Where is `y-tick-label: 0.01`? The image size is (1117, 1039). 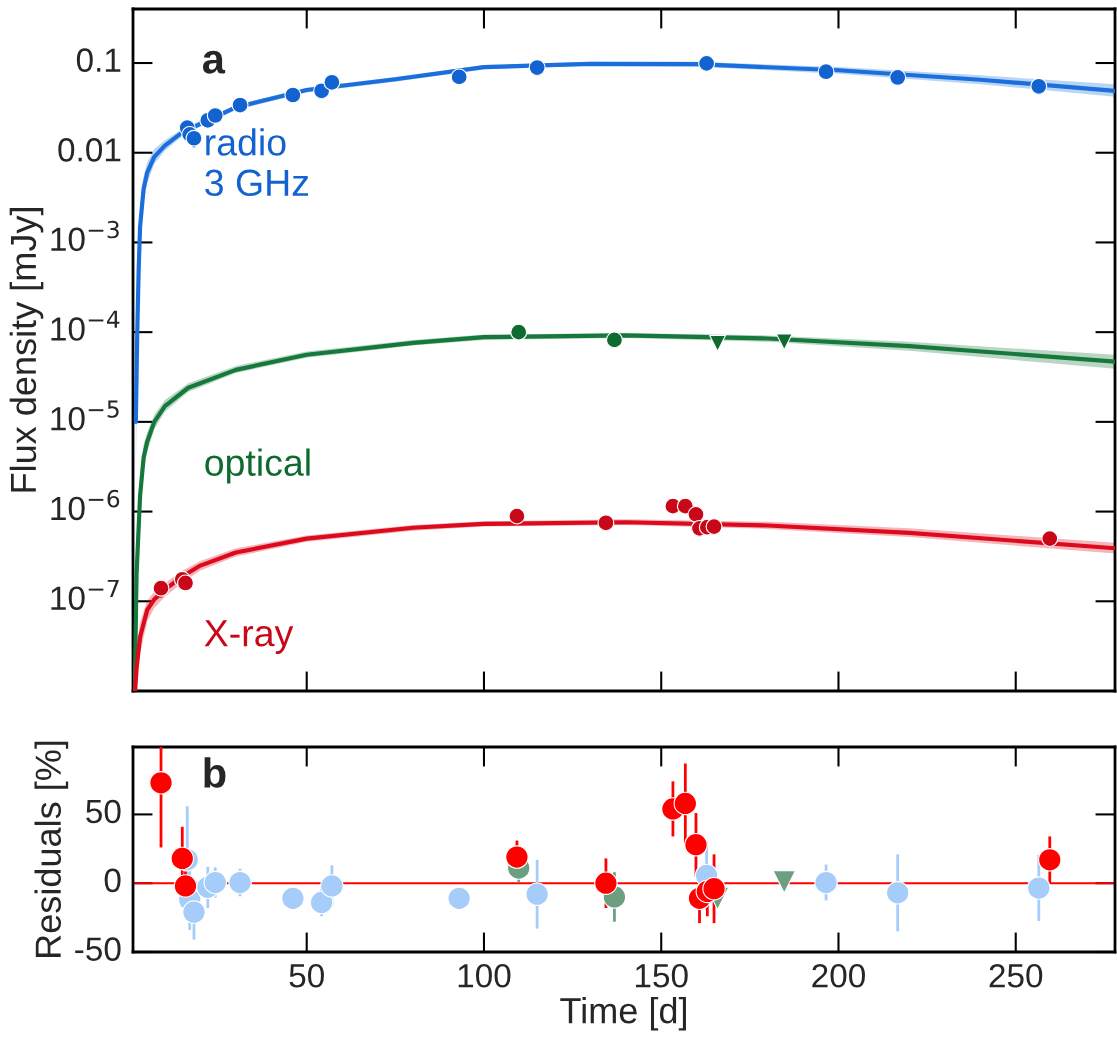
y-tick-label: 0.01 is located at coordinates (89, 150).